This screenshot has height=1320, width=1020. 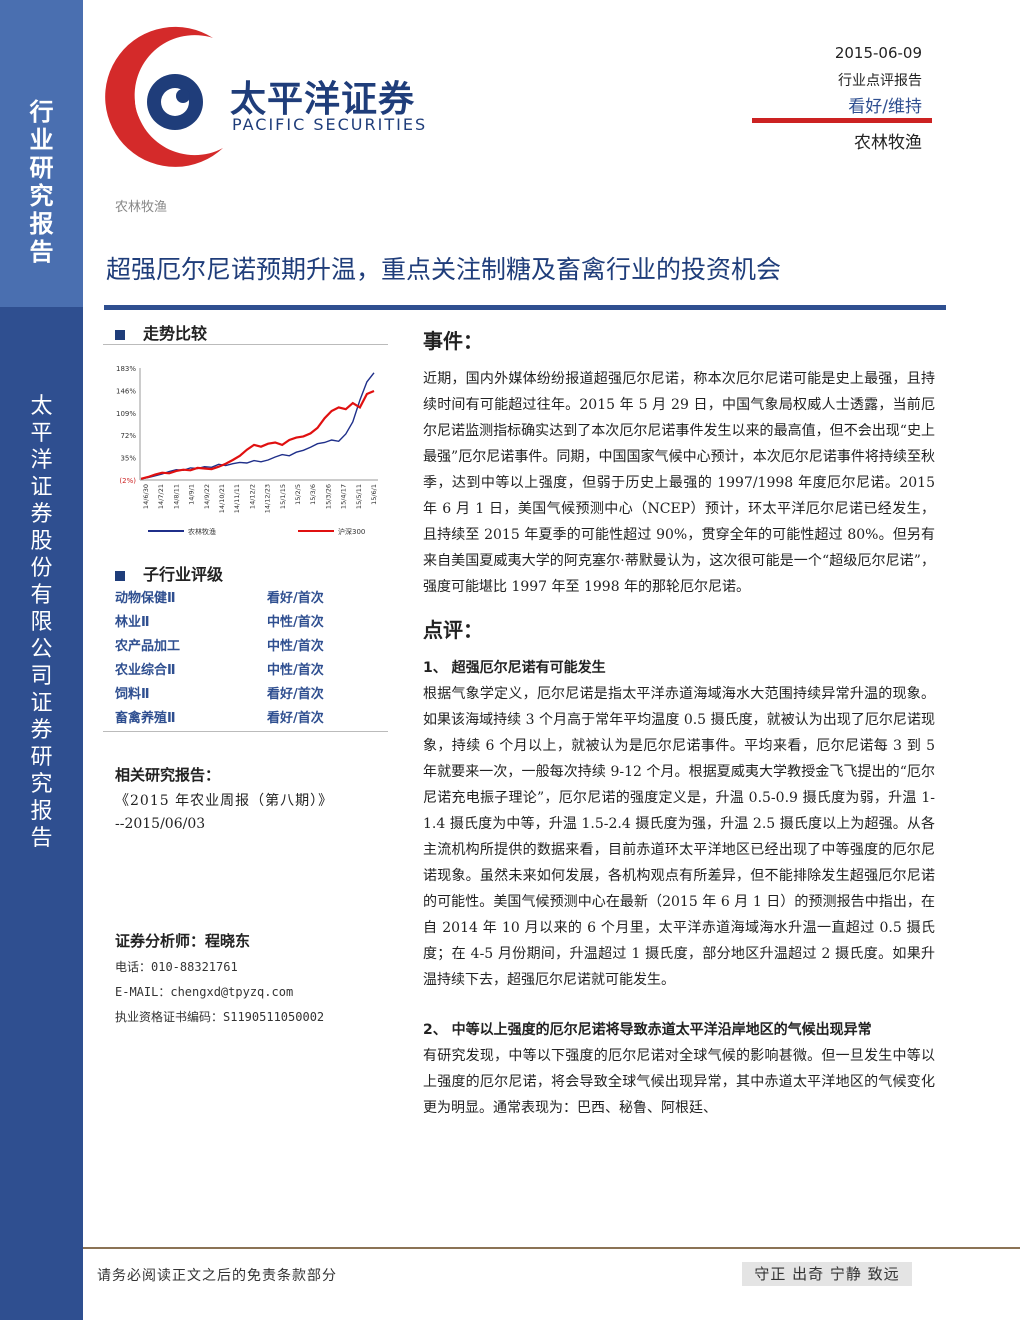 I want to click on sidebar-company-char: 究, so click(x=41, y=784).